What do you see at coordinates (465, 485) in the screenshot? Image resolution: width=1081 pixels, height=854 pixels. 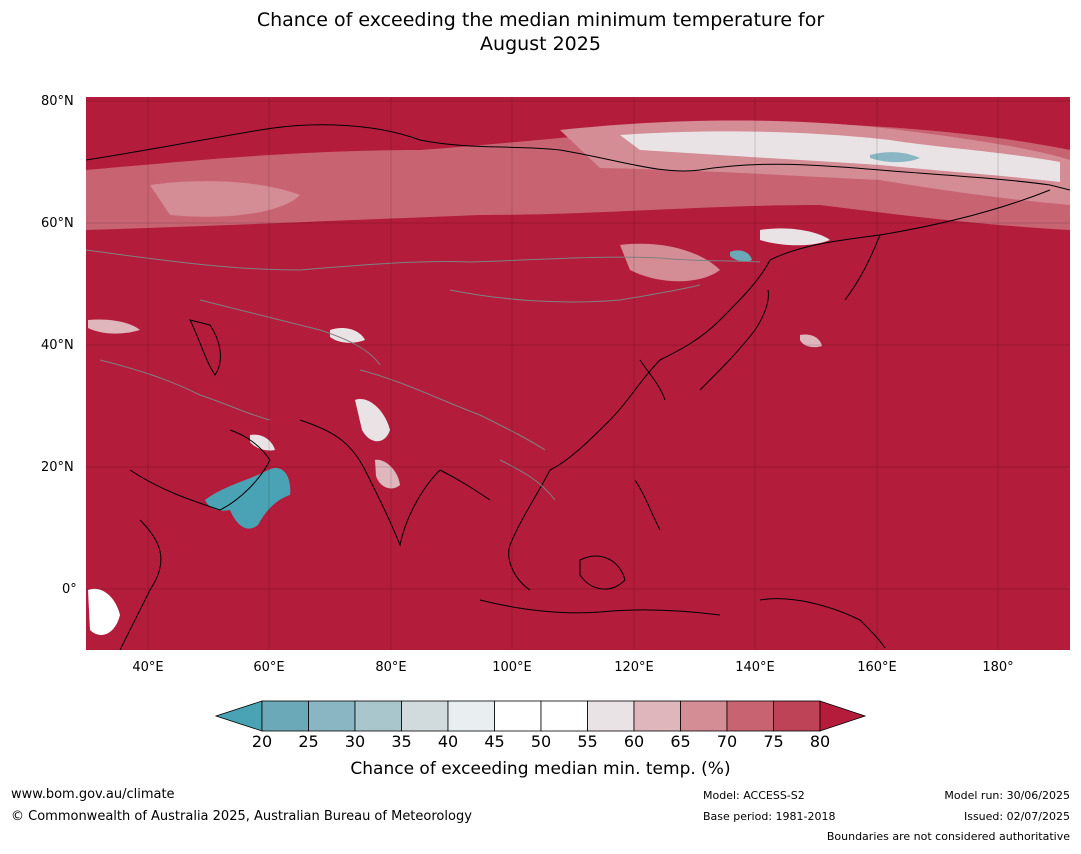 I see `coastline-bay-of-bengal` at bounding box center [465, 485].